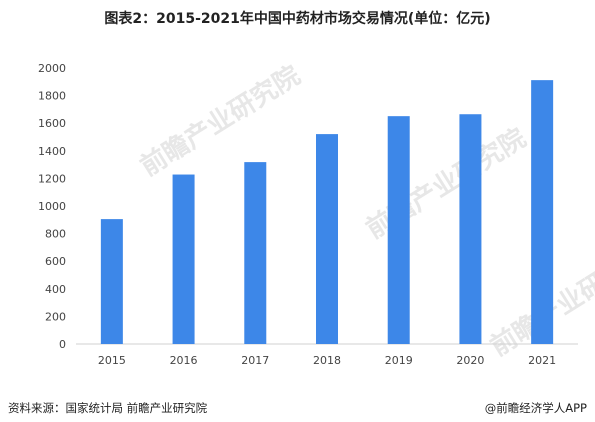 The image size is (595, 422). I want to click on x-axis: 2015 2016 2017 2018 2019 2020 2021, so click(327, 360).